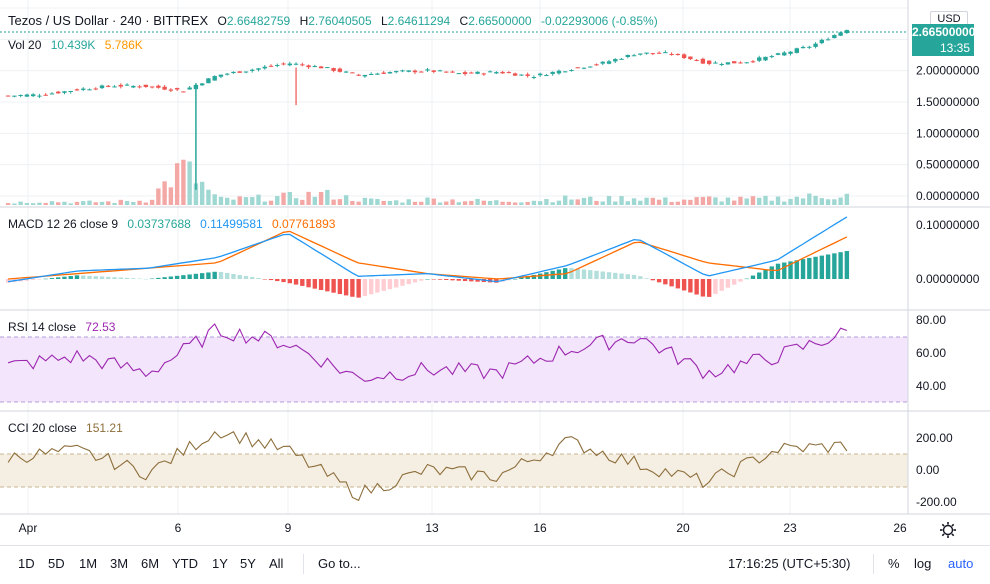 This screenshot has width=990, height=584. Describe the element at coordinates (119, 563) in the screenshot. I see `range-3m: 3M` at that location.